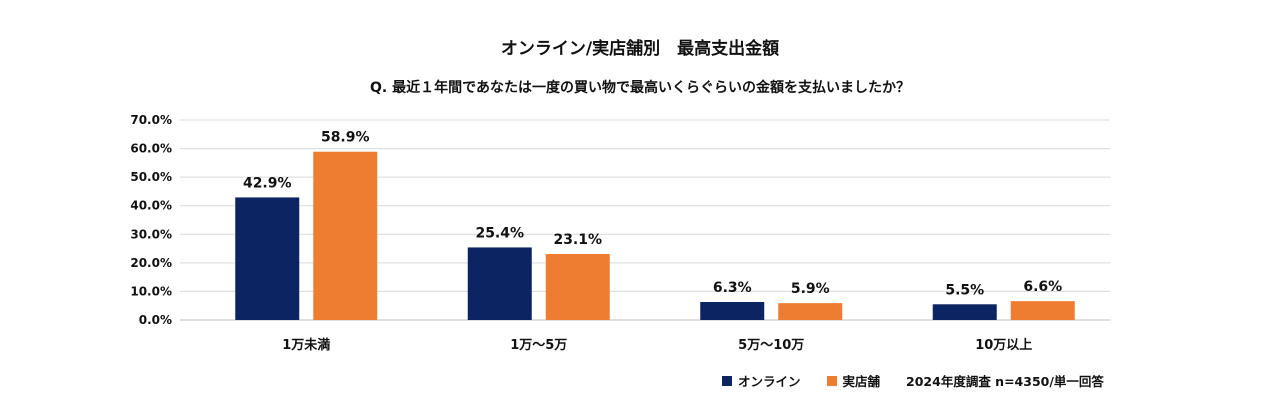 The width and height of the screenshot is (1280, 418). Describe the element at coordinates (1003, 345) in the screenshot. I see `x-tick-label: 10万以上` at that location.